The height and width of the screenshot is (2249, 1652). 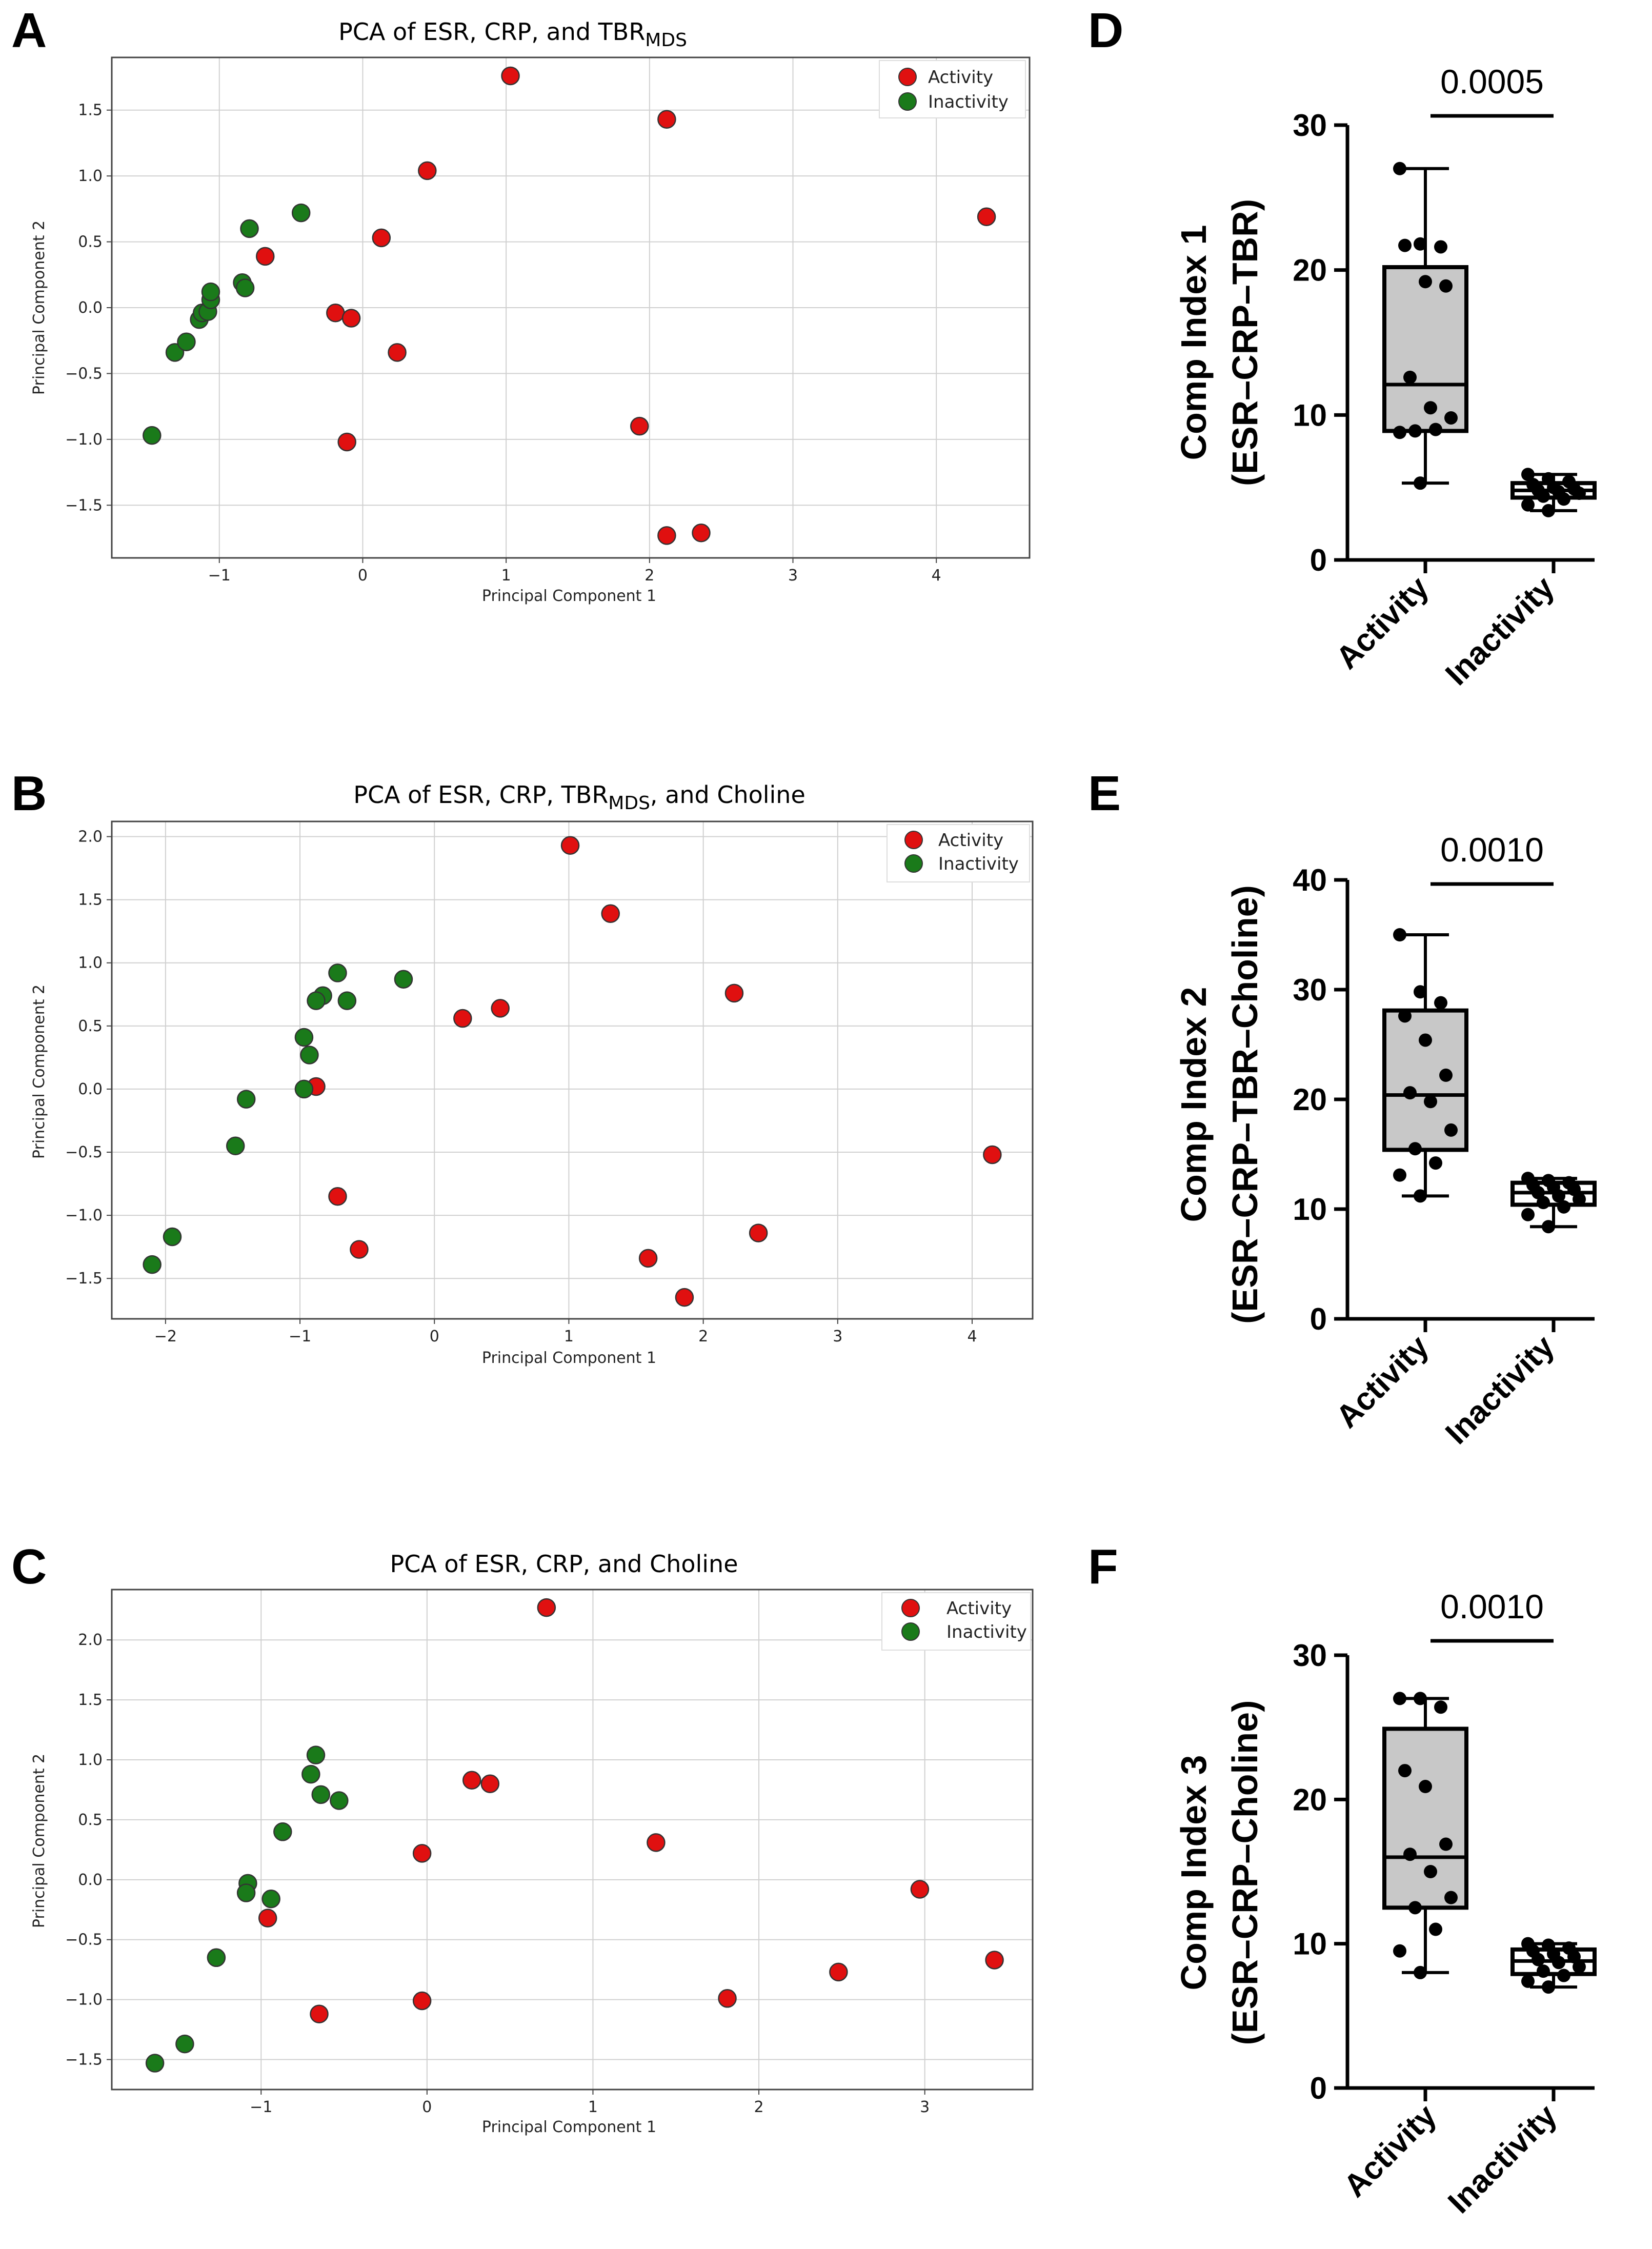 What do you see at coordinates (84, 1215) in the screenshot?
I see `pca-b-y-tick-label: −1.0` at bounding box center [84, 1215].